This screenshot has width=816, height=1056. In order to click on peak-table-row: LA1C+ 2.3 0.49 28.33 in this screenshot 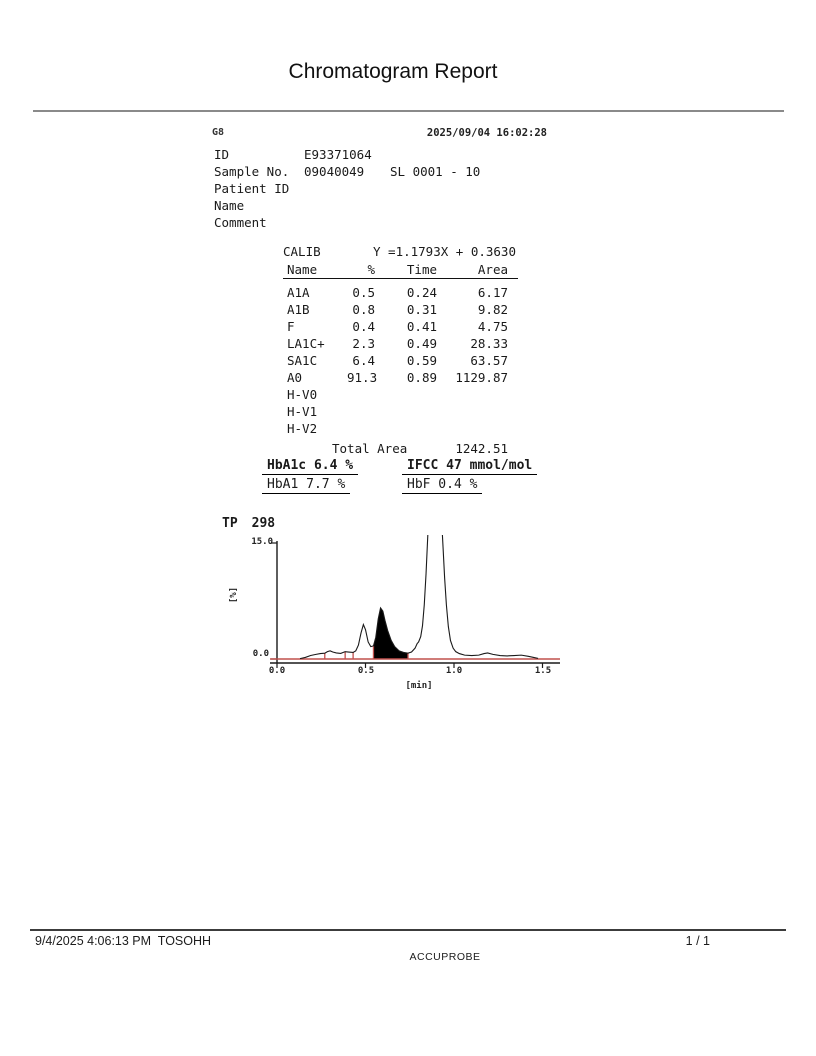, I will do `click(400, 343)`.